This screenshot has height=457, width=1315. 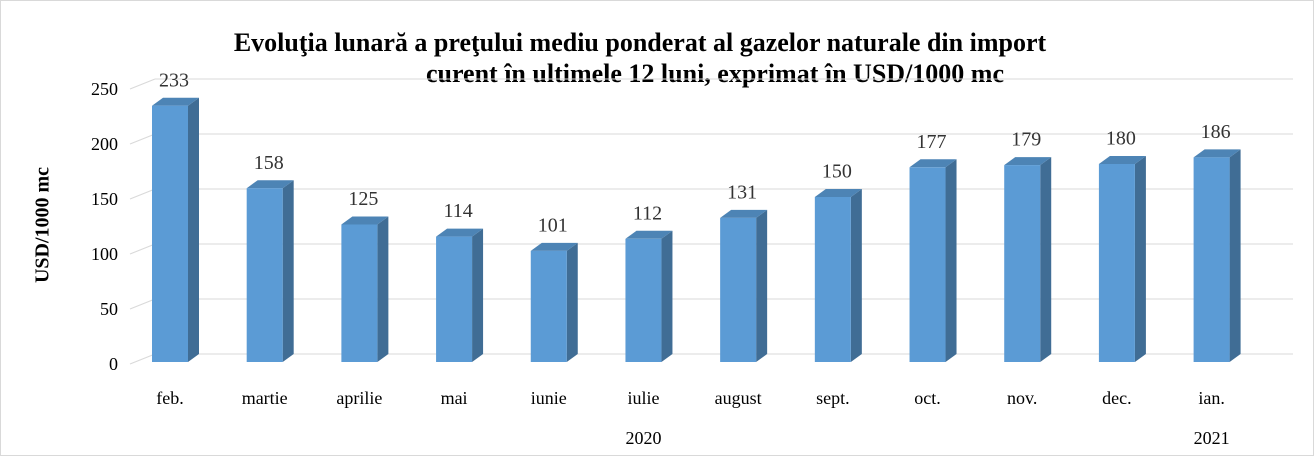 What do you see at coordinates (738, 398) in the screenshot?
I see `x-tick-label: august` at bounding box center [738, 398].